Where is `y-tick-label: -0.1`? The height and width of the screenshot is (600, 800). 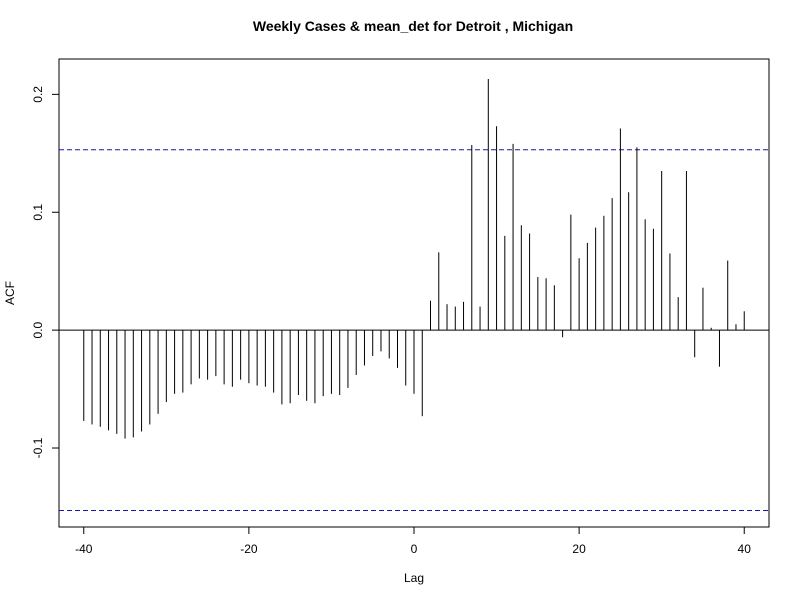
y-tick-label: -0.1 is located at coordinates (38, 447).